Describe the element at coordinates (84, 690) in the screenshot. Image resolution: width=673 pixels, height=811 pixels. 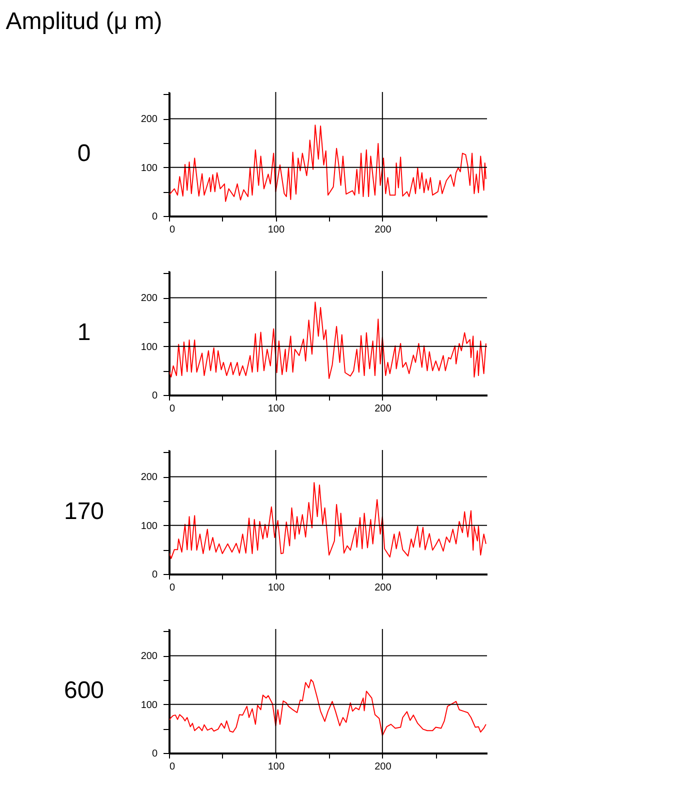
I see `text: 600` at that location.